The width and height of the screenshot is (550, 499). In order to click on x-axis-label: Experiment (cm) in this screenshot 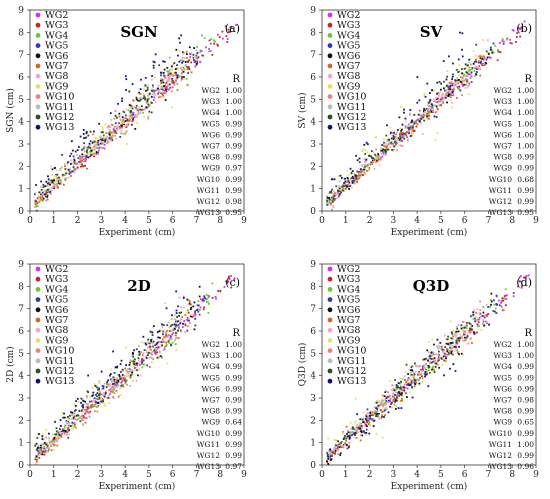, I will do `click(429, 232)`.